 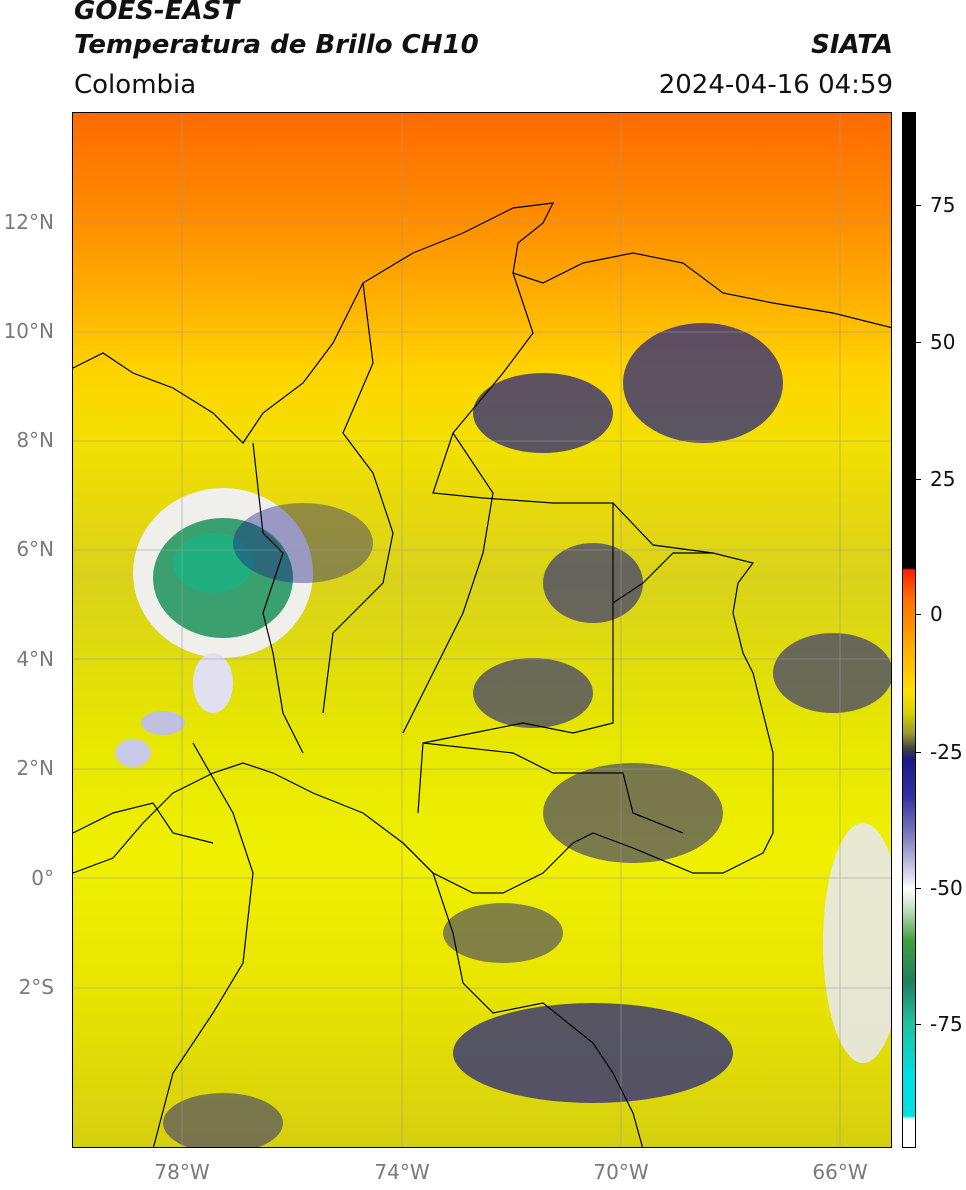 I want to click on lon-label: 78°W, so click(x=182, y=1172).